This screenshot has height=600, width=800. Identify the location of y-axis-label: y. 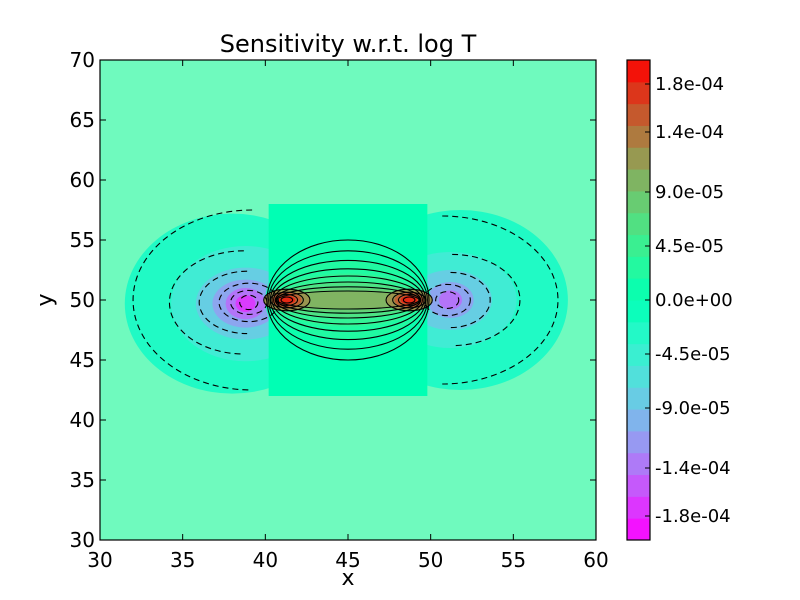
(45, 299).